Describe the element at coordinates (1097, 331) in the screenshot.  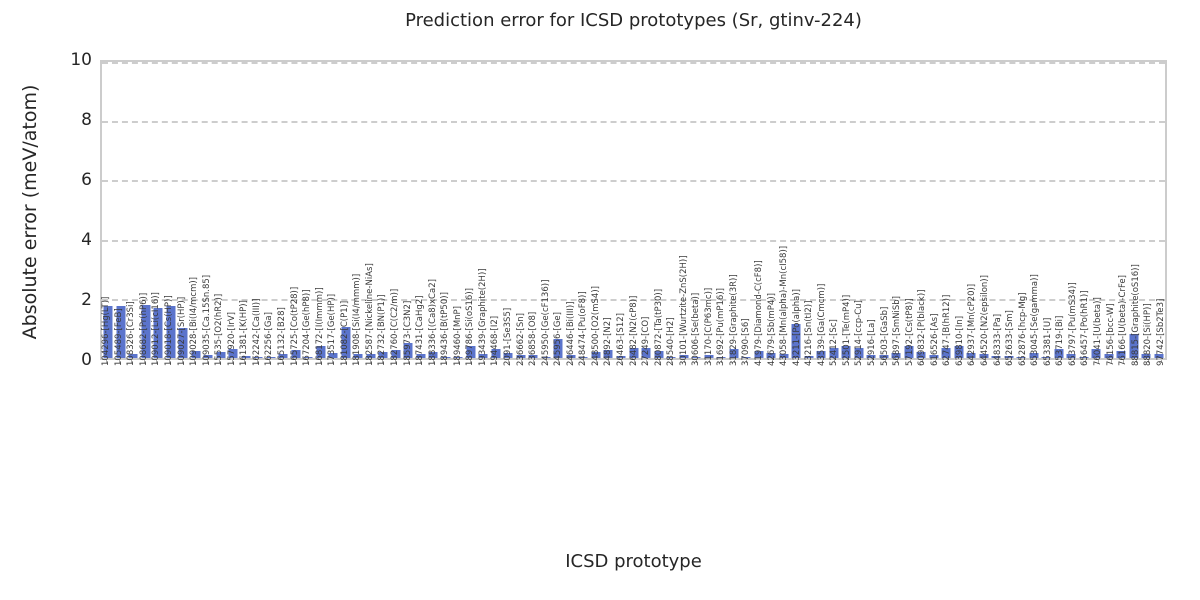
I see `x-tick-label: 76041-[U(beta)]` at that location.